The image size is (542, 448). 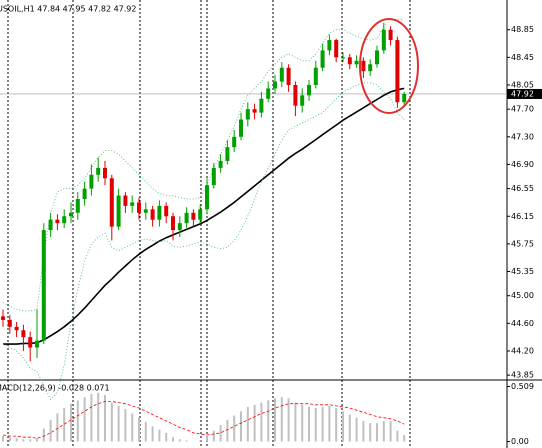 I want to click on y-tick-label: 46.90, so click(x=522, y=164).